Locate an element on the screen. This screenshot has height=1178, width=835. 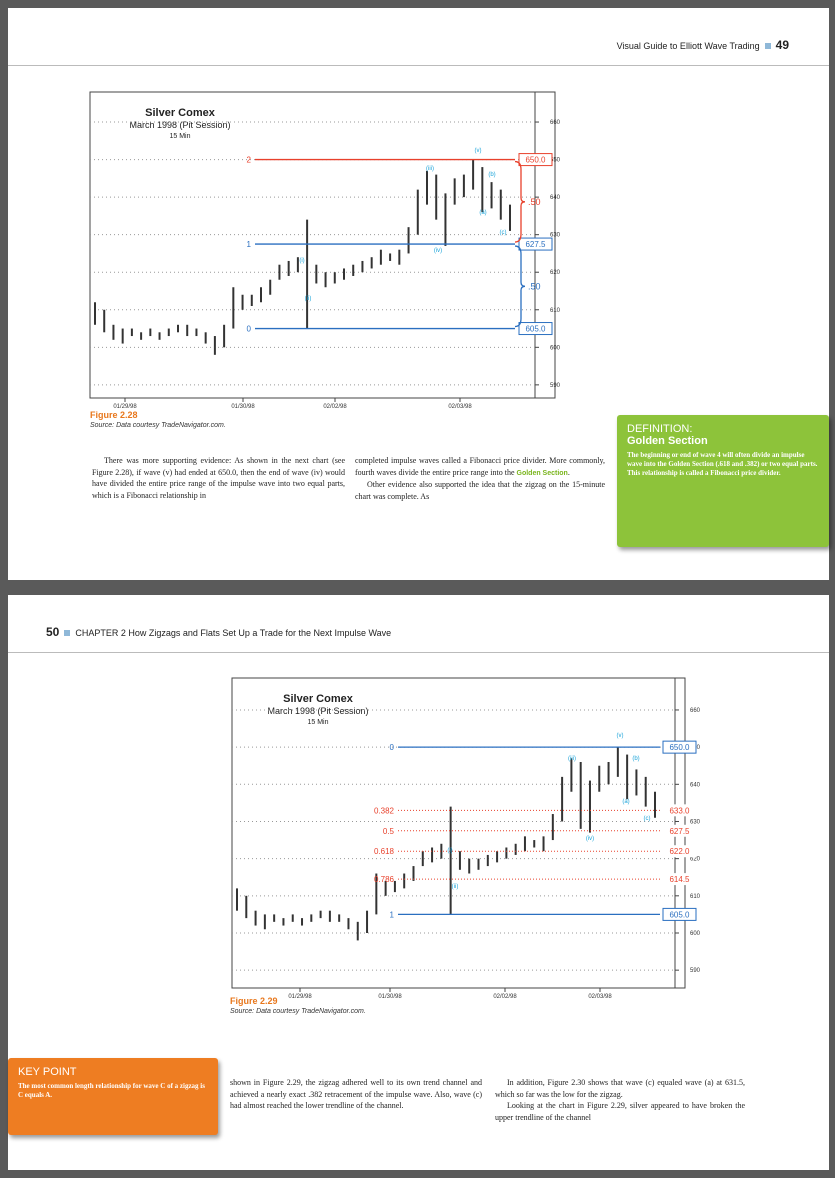
level-label: 1 is located at coordinates (392, 914).